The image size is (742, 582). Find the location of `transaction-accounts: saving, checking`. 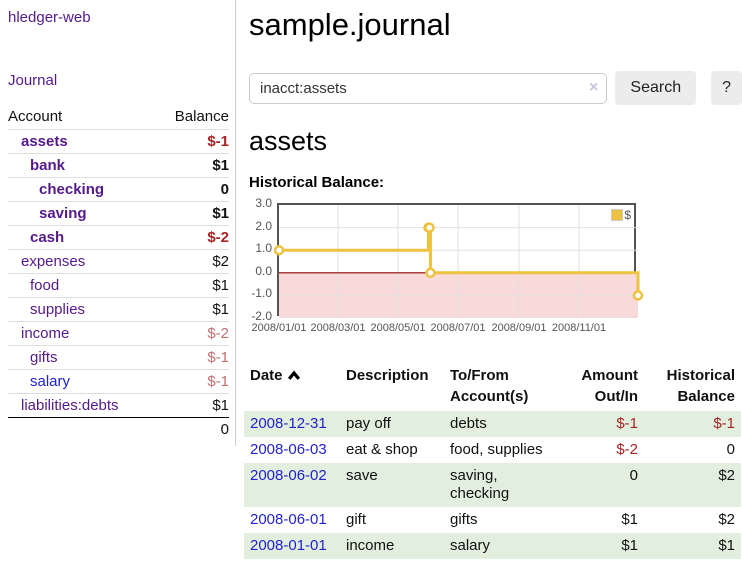

transaction-accounts: saving, checking is located at coordinates (480, 484).